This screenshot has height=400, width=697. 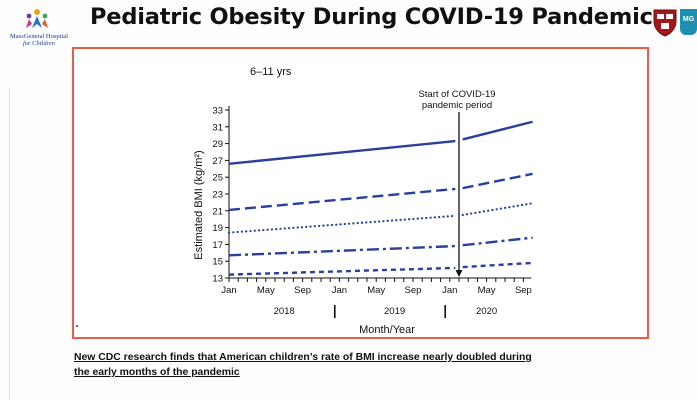 What do you see at coordinates (486, 311) in the screenshot?
I see `year-label: 2020` at bounding box center [486, 311].